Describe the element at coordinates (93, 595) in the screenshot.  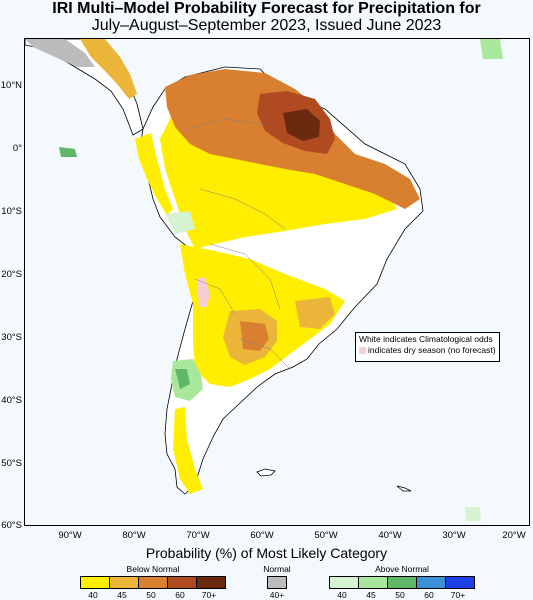
I see `below-value-40: 40` at that location.